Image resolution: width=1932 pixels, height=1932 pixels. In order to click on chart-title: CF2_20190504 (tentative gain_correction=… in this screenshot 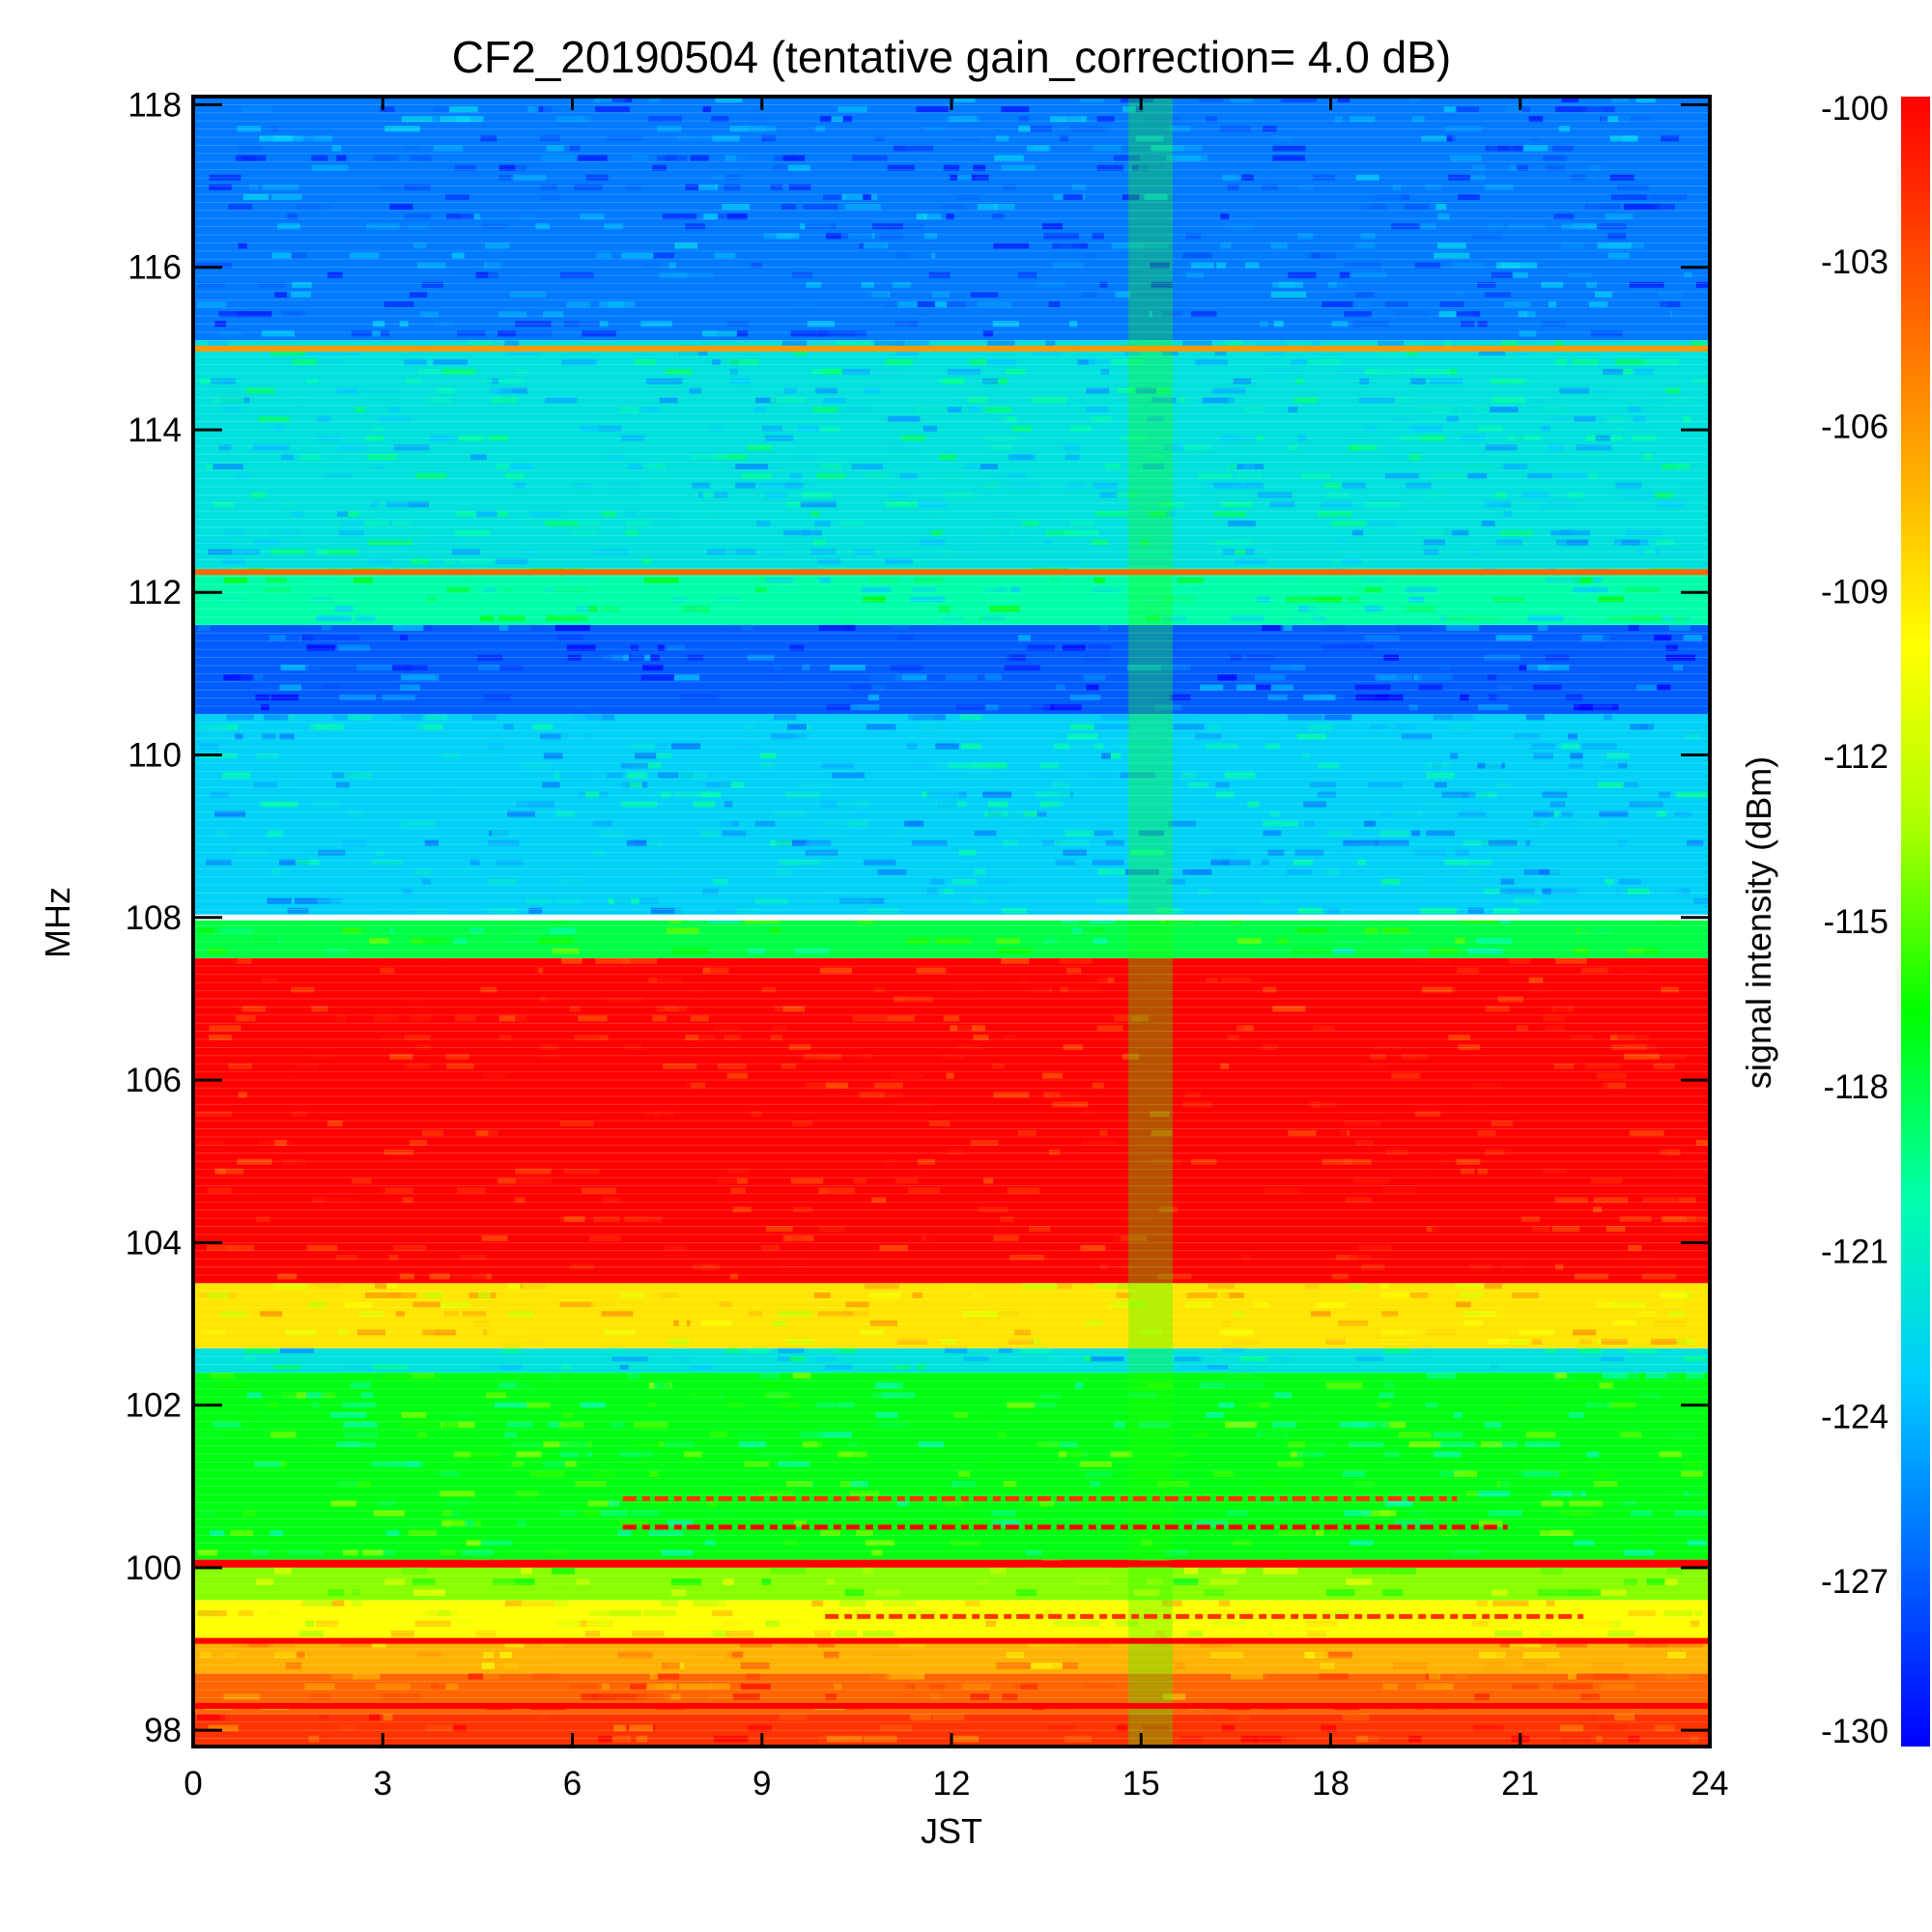, I will do `click(951, 57)`.